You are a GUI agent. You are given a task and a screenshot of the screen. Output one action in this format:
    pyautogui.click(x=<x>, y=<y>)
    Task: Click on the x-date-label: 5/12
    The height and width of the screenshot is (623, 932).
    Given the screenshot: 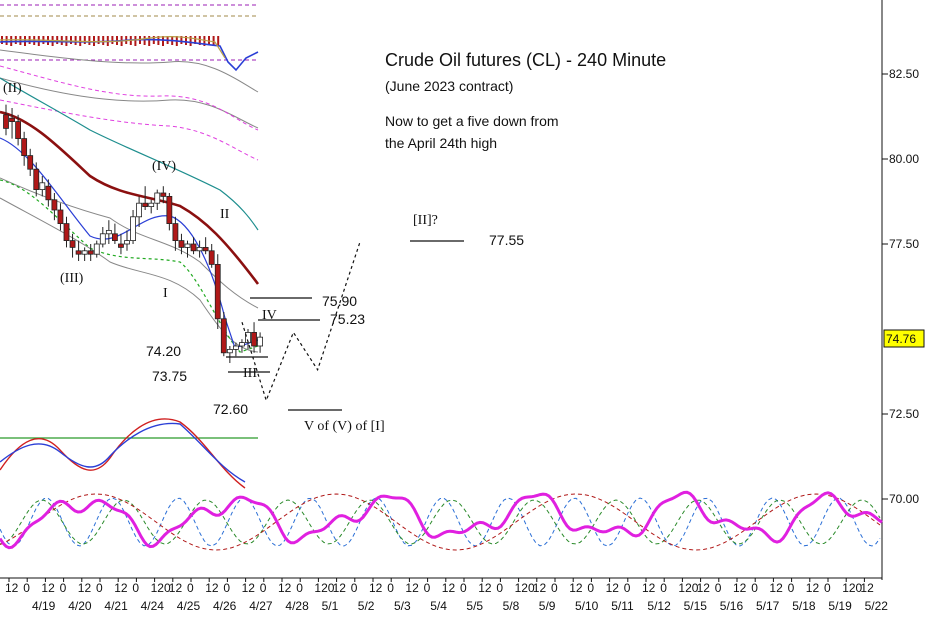 What is the action you would take?
    pyautogui.click(x=659, y=606)
    